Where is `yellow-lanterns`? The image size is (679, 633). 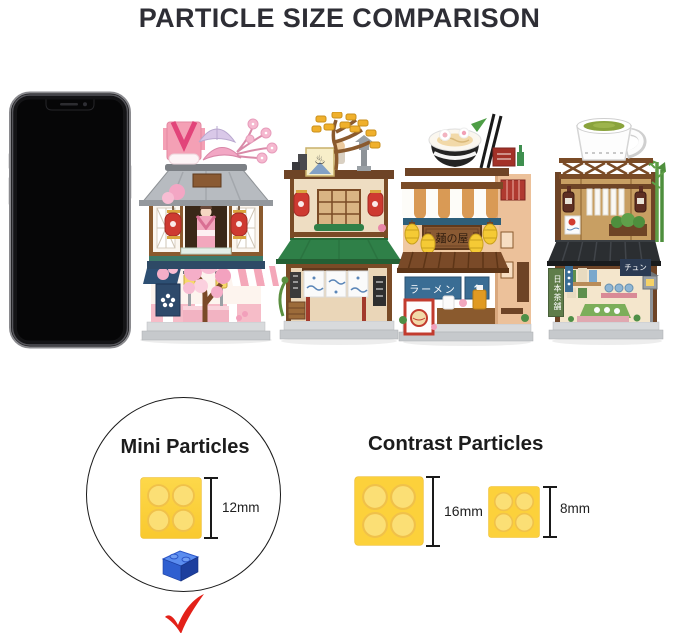 yellow-lanterns is located at coordinates (451, 237).